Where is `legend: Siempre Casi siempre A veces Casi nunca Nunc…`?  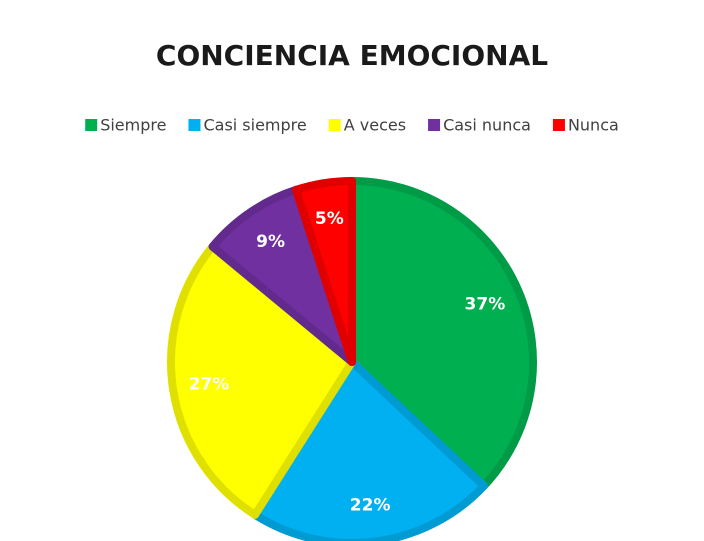 legend: Siempre Casi siempre A veces Casi nunca Nunc… is located at coordinates (352, 125).